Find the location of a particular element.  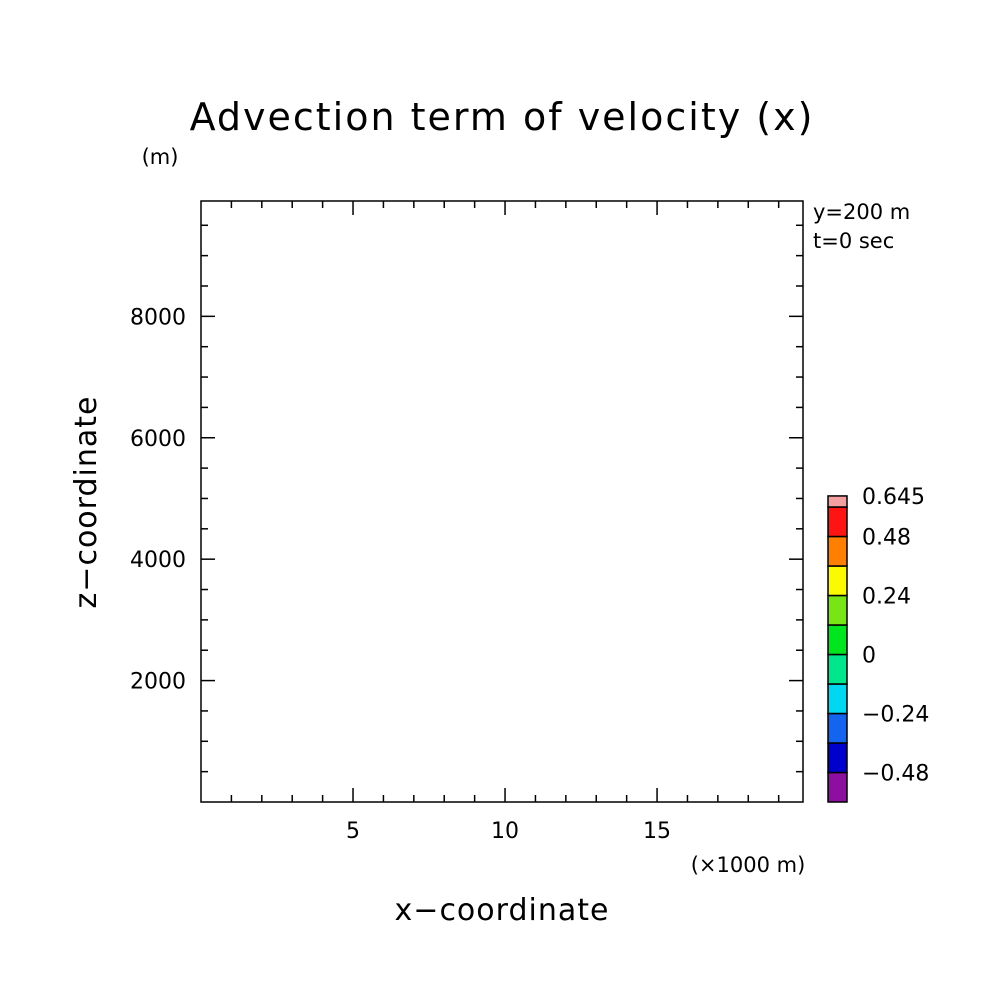

colorbar-label: 0 is located at coordinates (869, 656).